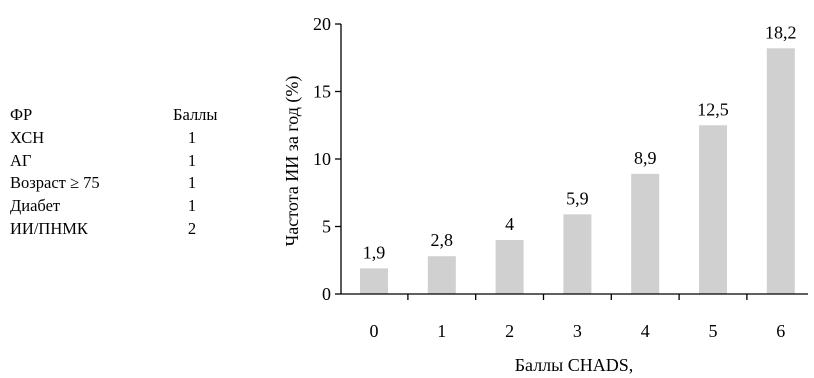 The image size is (814, 378). Describe the element at coordinates (123, 183) in the screenshot. I see `risk-table-row: Возраст ≥ 75 1` at that location.